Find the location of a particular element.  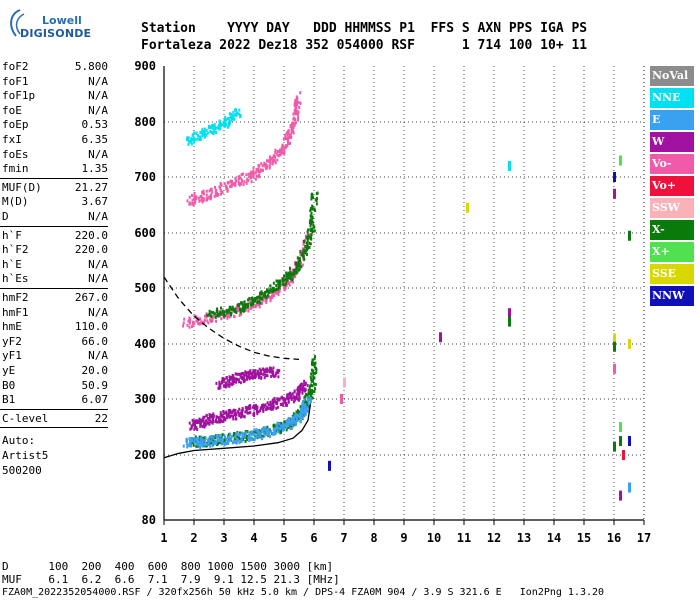

param-row: foF2 5.800 is located at coordinates (55, 67).